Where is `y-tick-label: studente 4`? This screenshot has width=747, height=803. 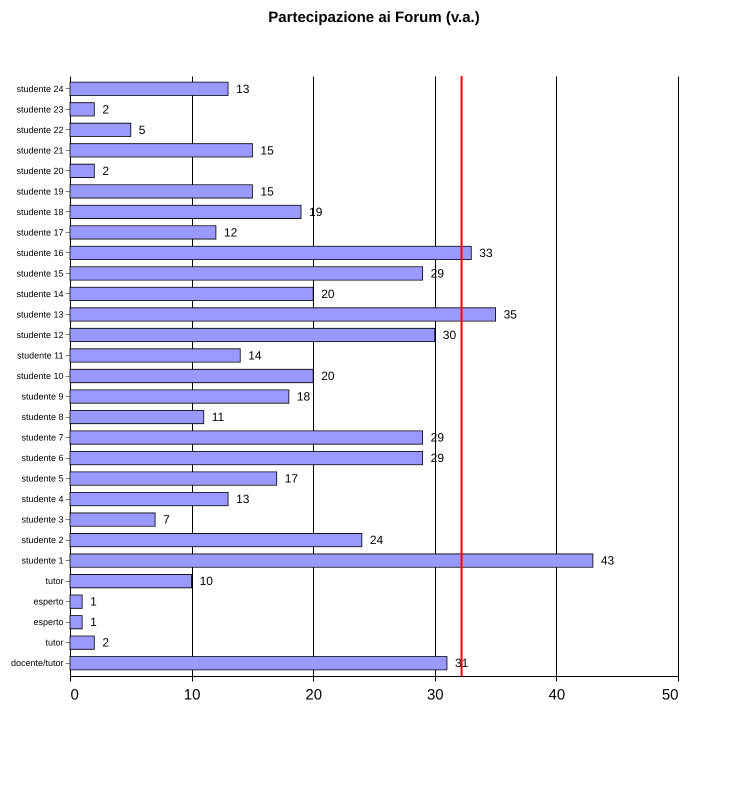
y-tick-label: studente 4 is located at coordinates (42, 499).